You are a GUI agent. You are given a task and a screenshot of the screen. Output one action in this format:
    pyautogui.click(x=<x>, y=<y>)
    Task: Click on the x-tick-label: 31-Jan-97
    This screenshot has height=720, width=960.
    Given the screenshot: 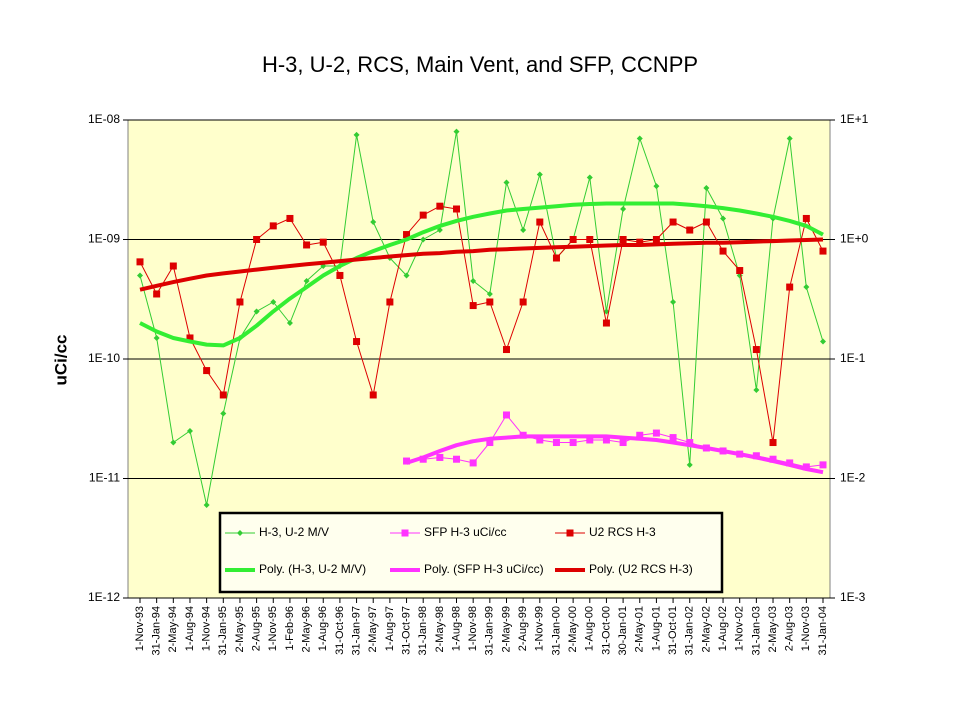 What is the action you would take?
    pyautogui.click(x=356, y=631)
    